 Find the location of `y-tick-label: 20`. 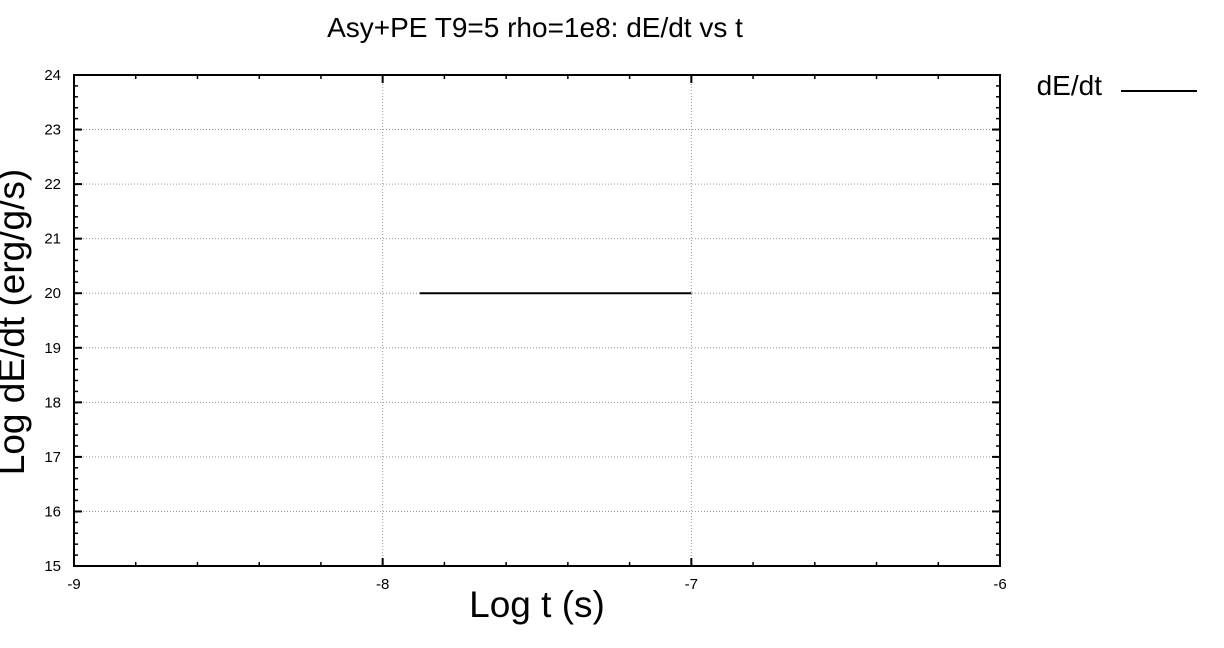

y-tick-label: 20 is located at coordinates (52, 293).